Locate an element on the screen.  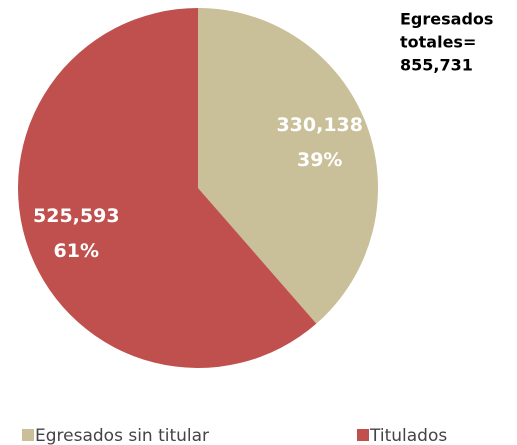
percent-label: 39% is located at coordinates (319, 160).